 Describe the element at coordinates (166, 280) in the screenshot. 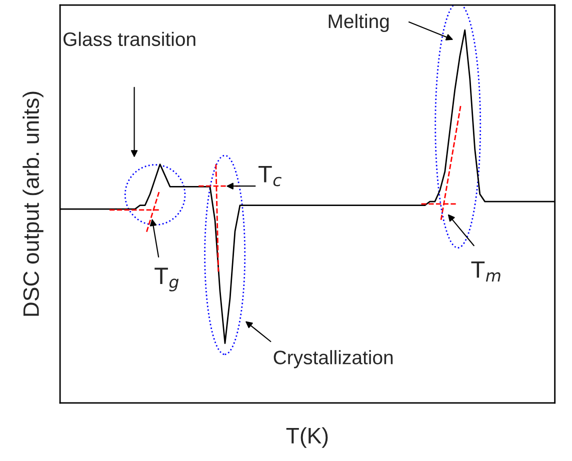

I see `annotation: T$_{g}$` at that location.